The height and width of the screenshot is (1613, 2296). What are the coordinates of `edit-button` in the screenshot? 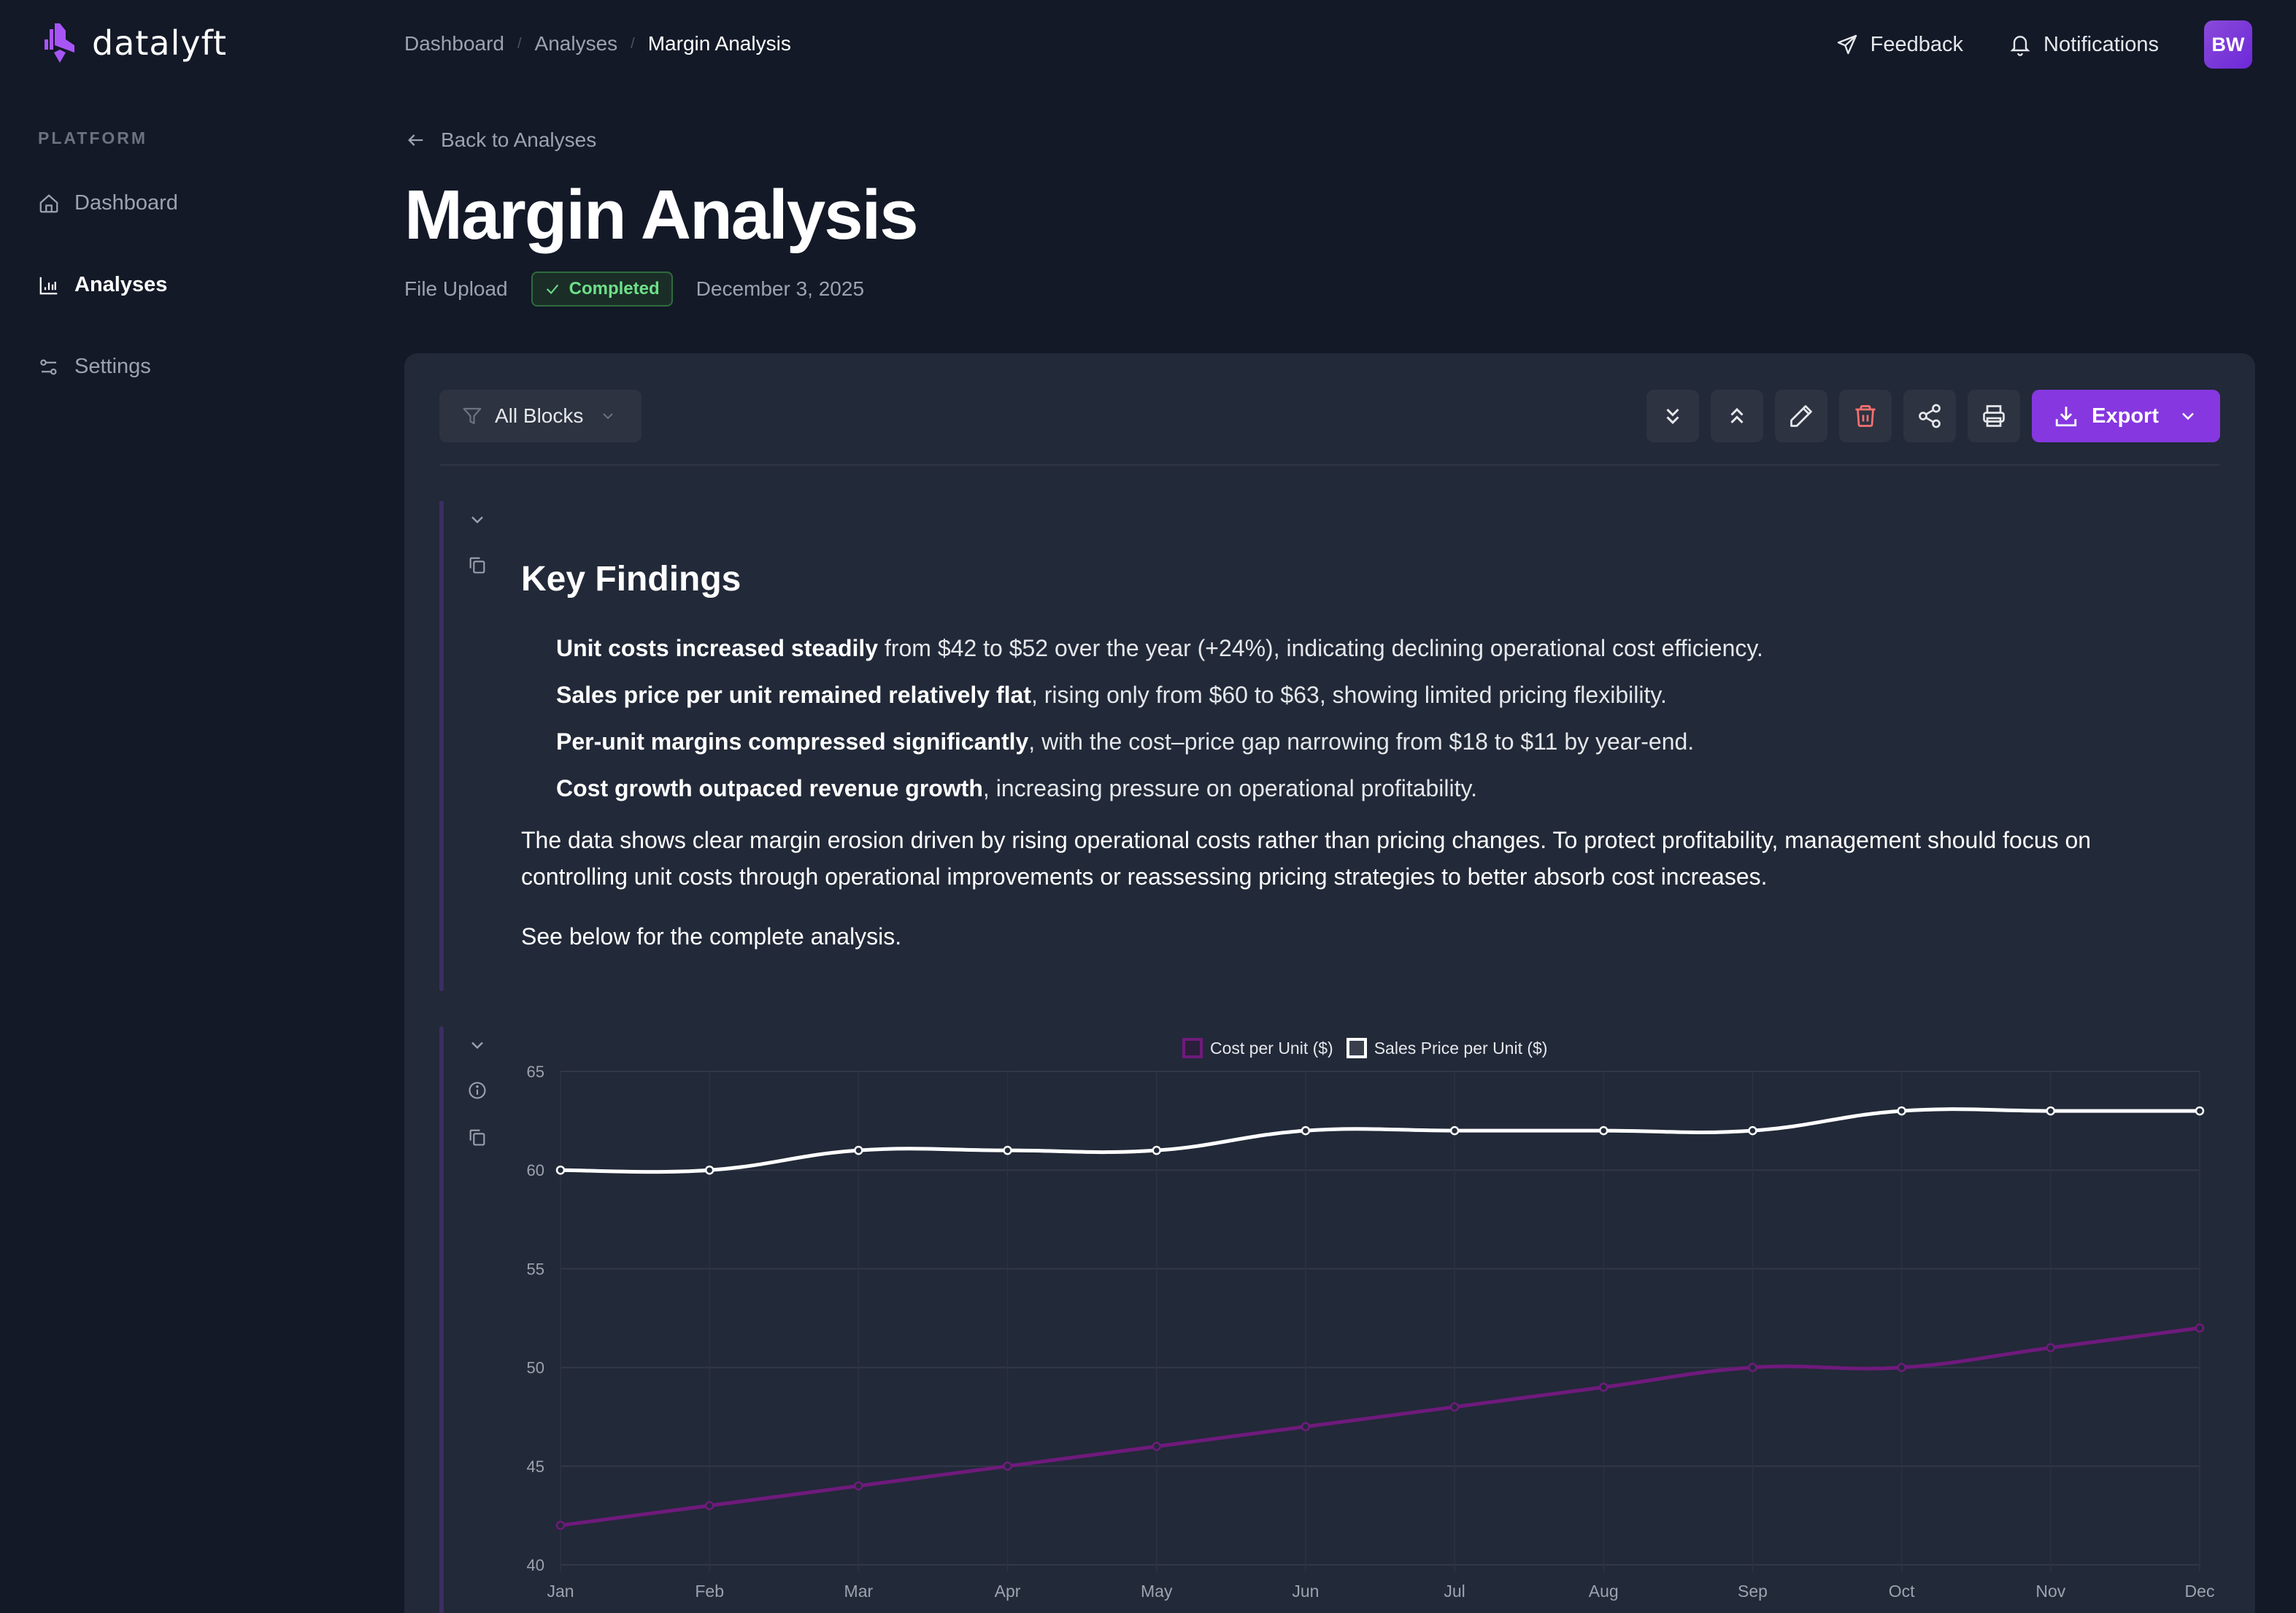 It's located at (1802, 416).